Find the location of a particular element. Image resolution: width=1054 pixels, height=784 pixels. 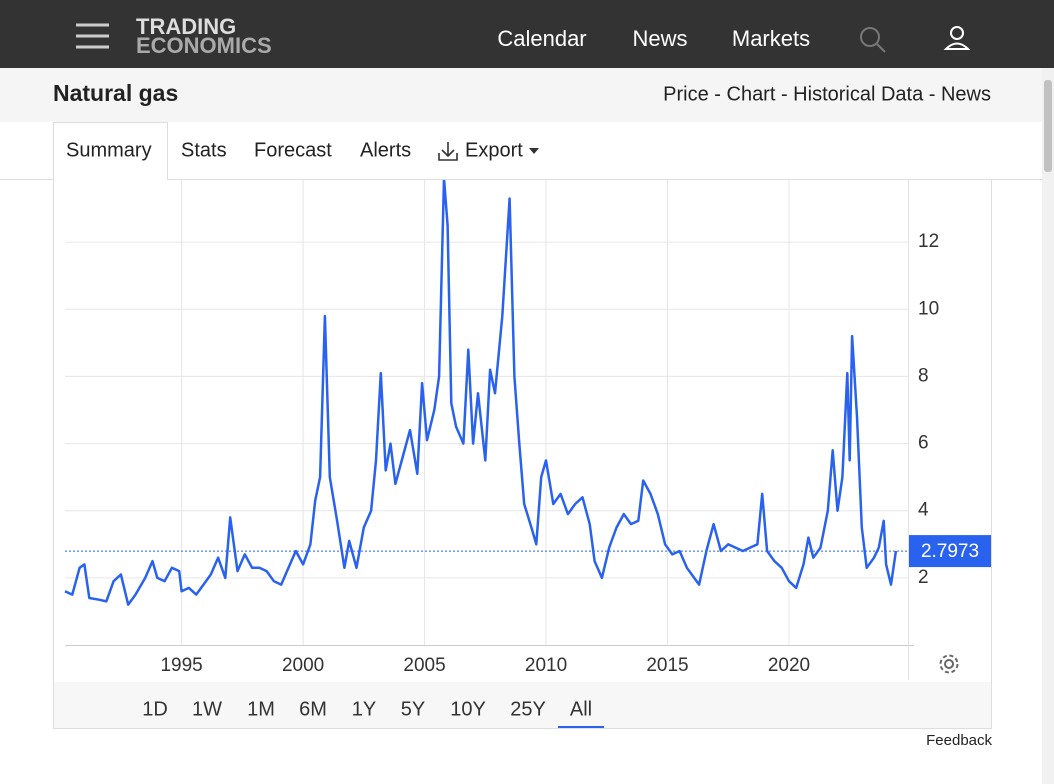

logo-line: TRADING is located at coordinates (186, 26).